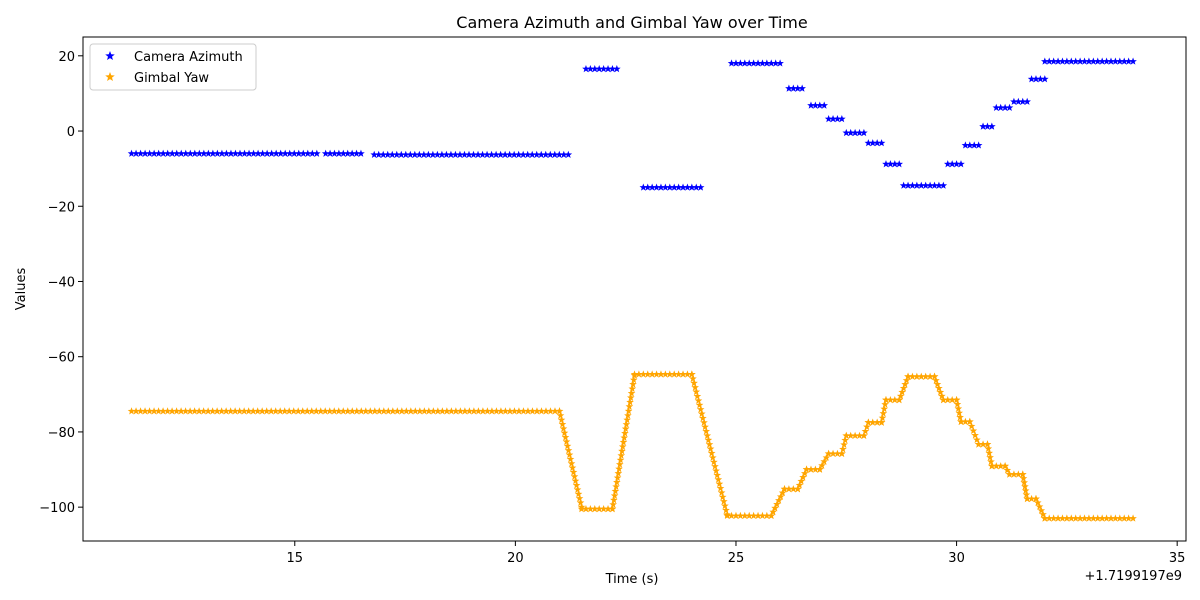 The height and width of the screenshot is (600, 1200). Describe the element at coordinates (71, 132) in the screenshot. I see `y-tick-label: 0` at that location.